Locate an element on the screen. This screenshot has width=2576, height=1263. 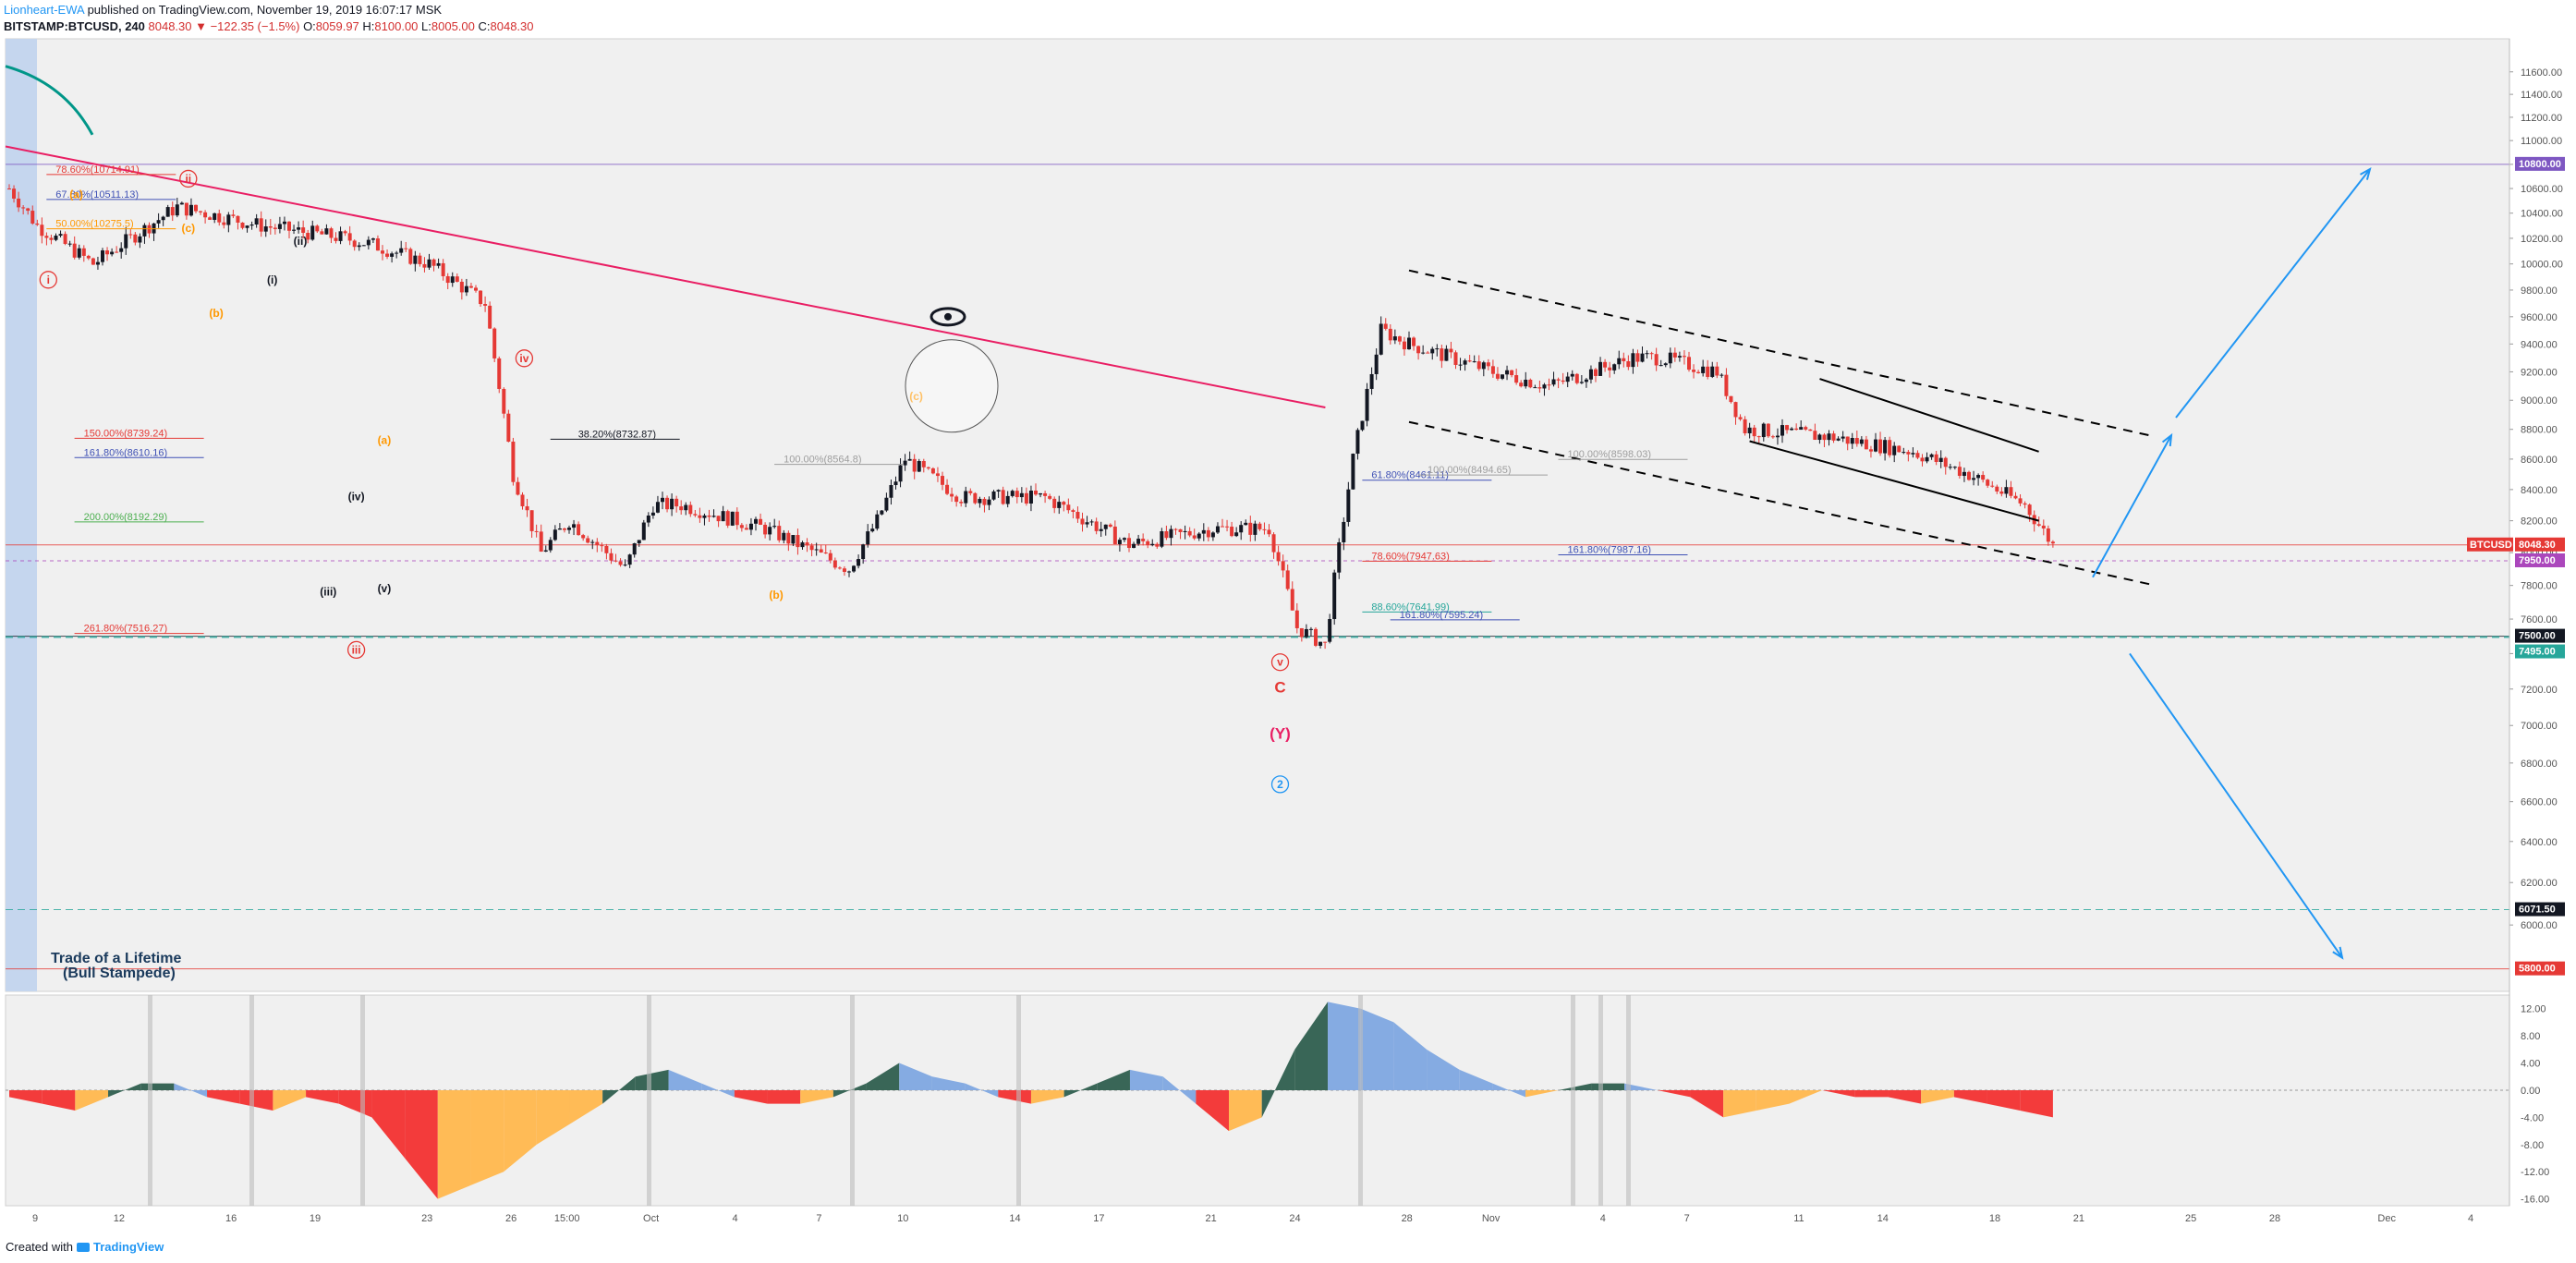
fib-level-label: 100.00%(8598.03) is located at coordinates (1610, 454).